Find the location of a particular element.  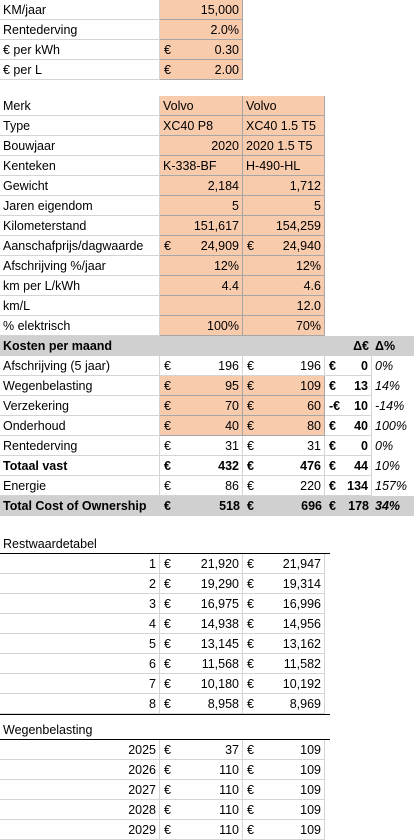

cost-car-b: €31 is located at coordinates (284, 446).